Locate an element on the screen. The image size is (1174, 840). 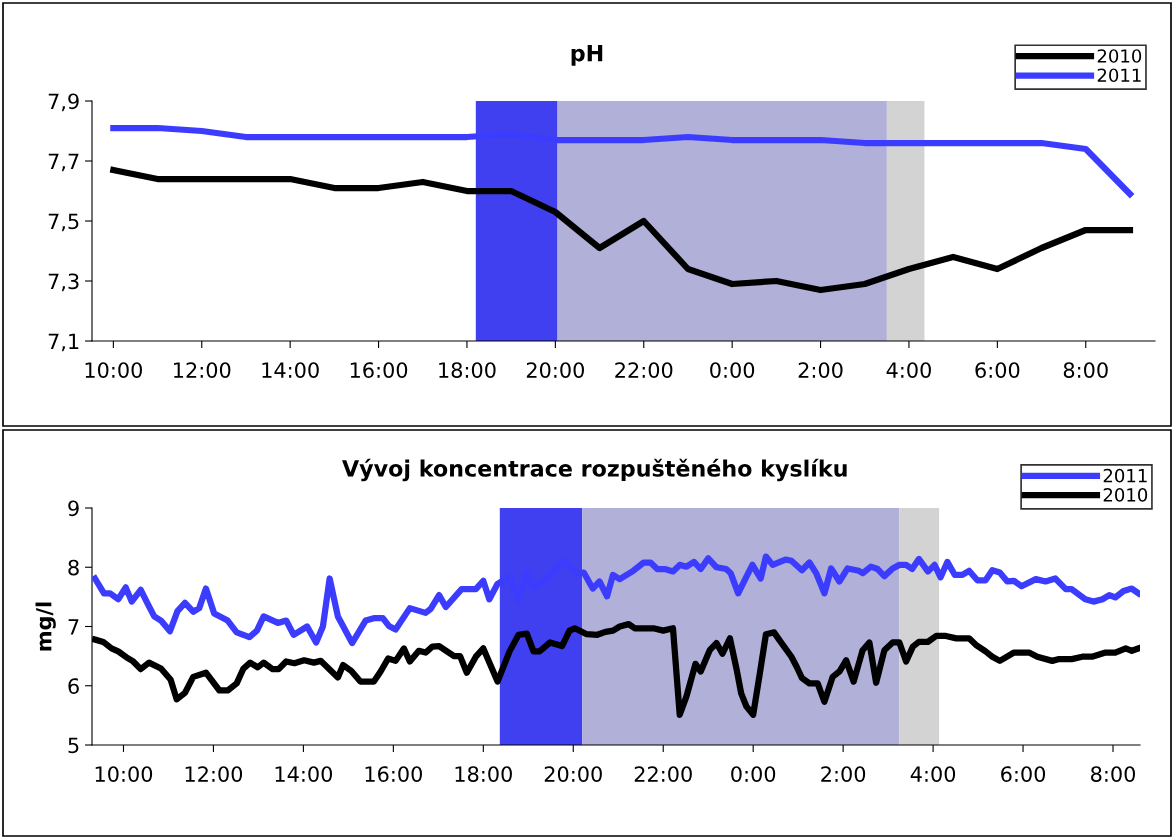
chart-title: Vývoj koncentrace rozpuštěného kyslíku is located at coordinates (594, 470).